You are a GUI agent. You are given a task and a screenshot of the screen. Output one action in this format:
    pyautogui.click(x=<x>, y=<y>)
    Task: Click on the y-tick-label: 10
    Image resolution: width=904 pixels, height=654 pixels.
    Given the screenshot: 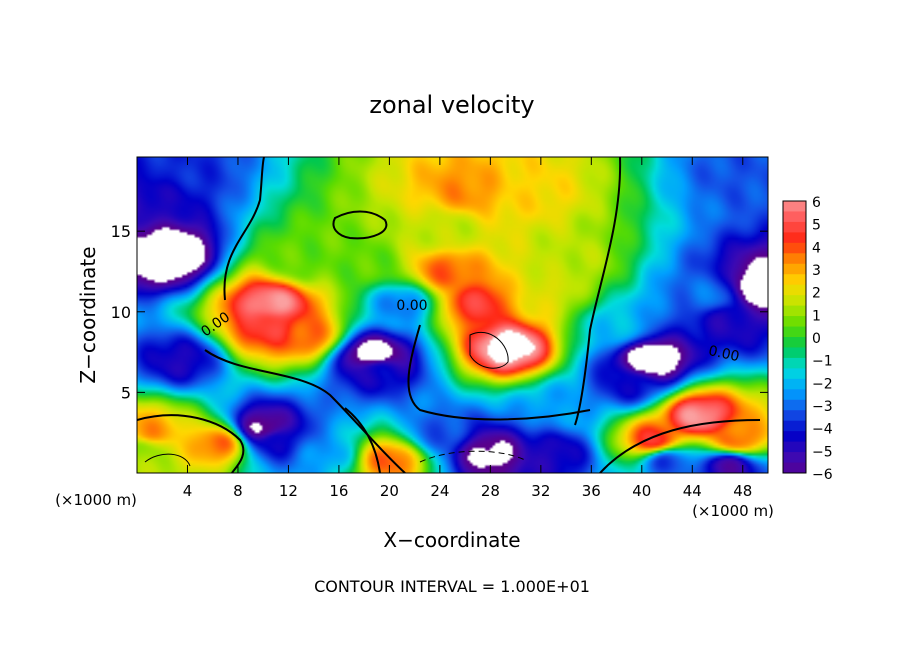 What is the action you would take?
    pyautogui.click(x=121, y=312)
    